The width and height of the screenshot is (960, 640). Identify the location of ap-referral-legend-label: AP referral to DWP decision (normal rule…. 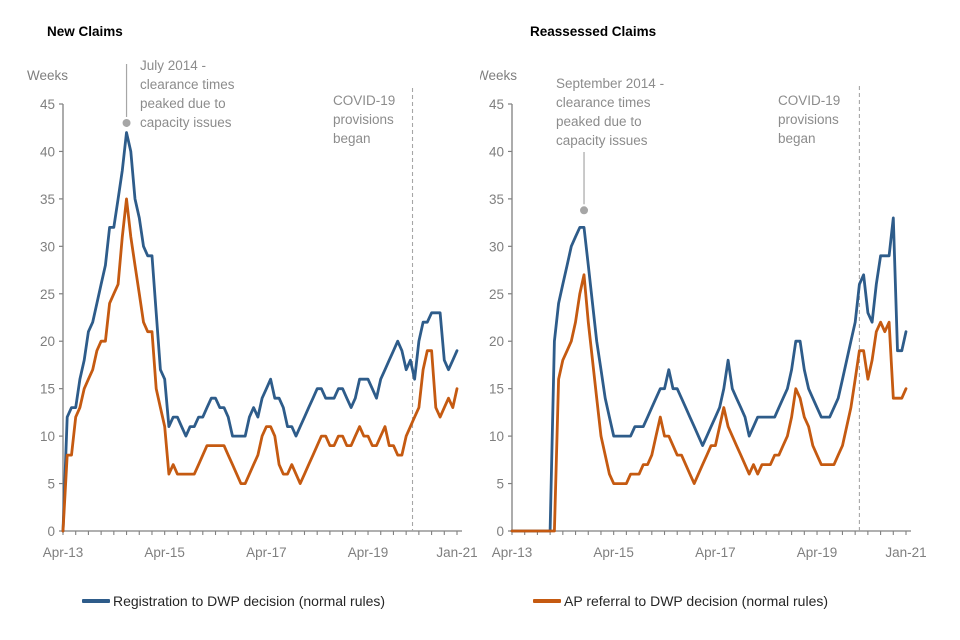
(696, 601).